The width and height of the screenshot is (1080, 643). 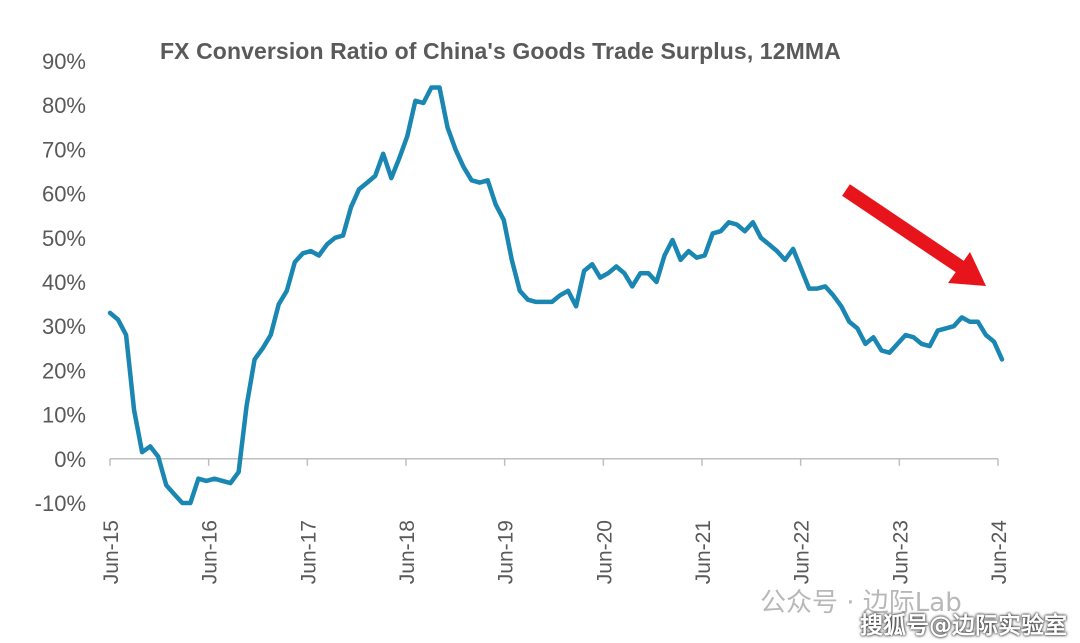 I want to click on y-tick-label: 0%, so click(x=70, y=459).